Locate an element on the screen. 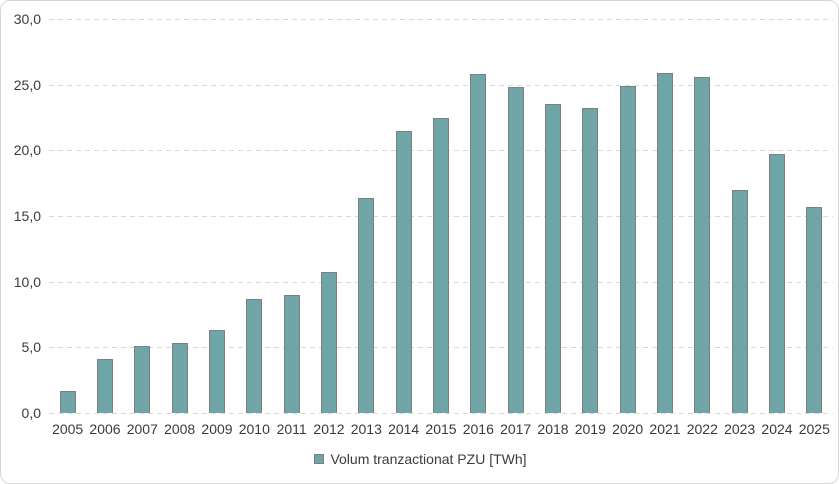 Image resolution: width=839 pixels, height=484 pixels. bar-2019 is located at coordinates (590, 260).